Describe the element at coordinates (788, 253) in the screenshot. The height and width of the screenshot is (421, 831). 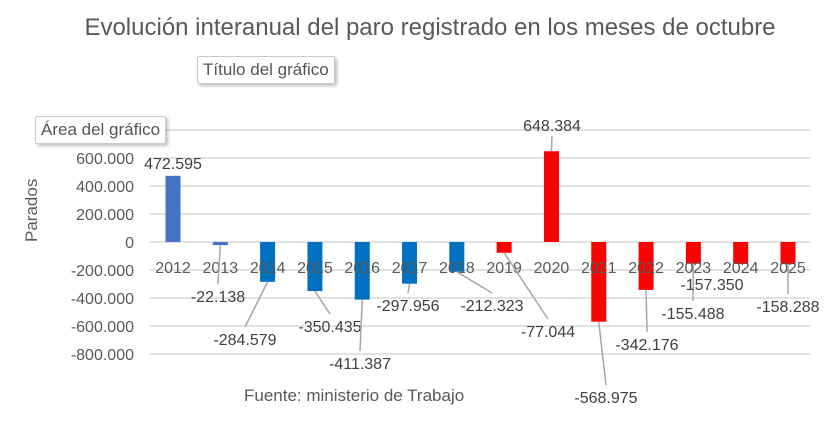
I see `bar-2025` at that location.